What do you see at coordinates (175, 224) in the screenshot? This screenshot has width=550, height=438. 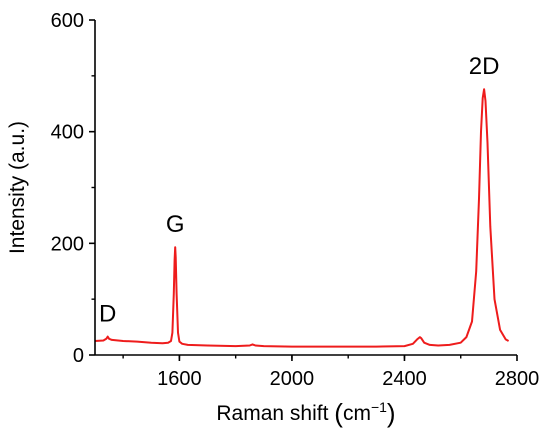 I see `peak-label-g: G` at bounding box center [175, 224].